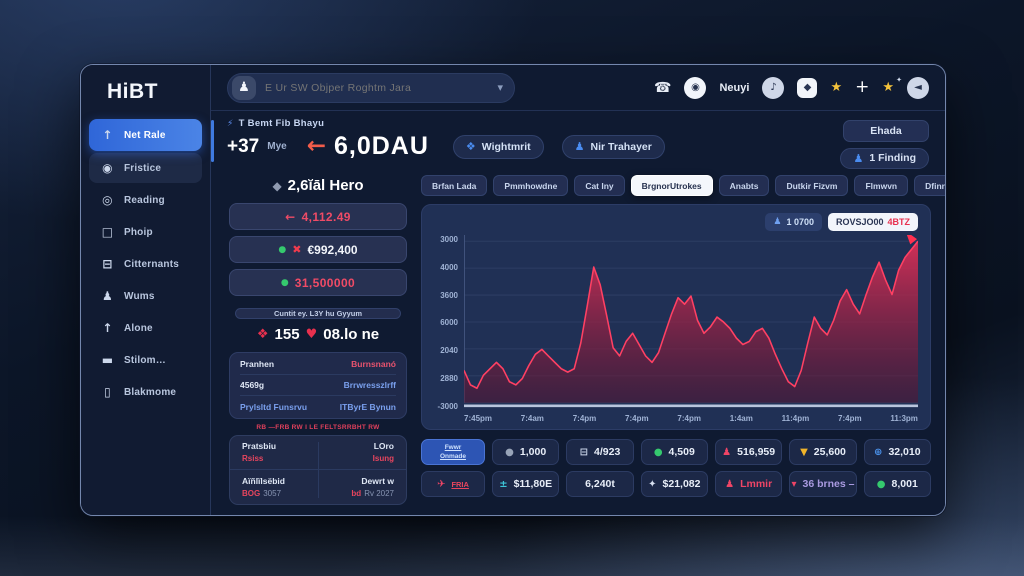 The image size is (1024, 576). Describe the element at coordinates (145, 135) in the screenshot. I see `sidebar-item-net-rale: ↑ Net Rale` at that location.